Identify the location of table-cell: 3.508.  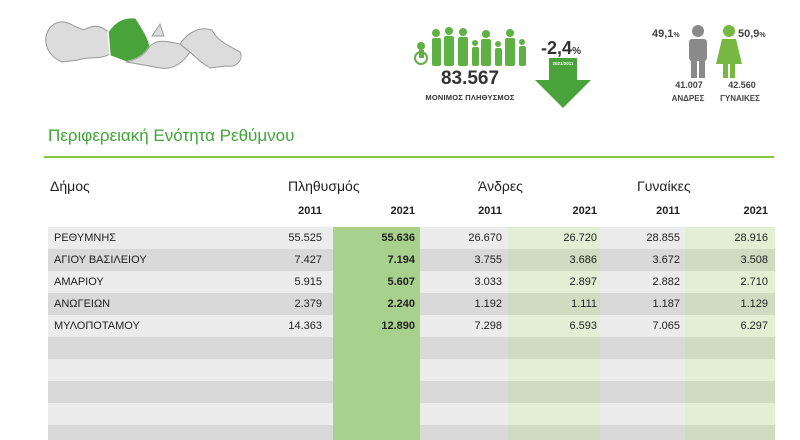
(754, 260).